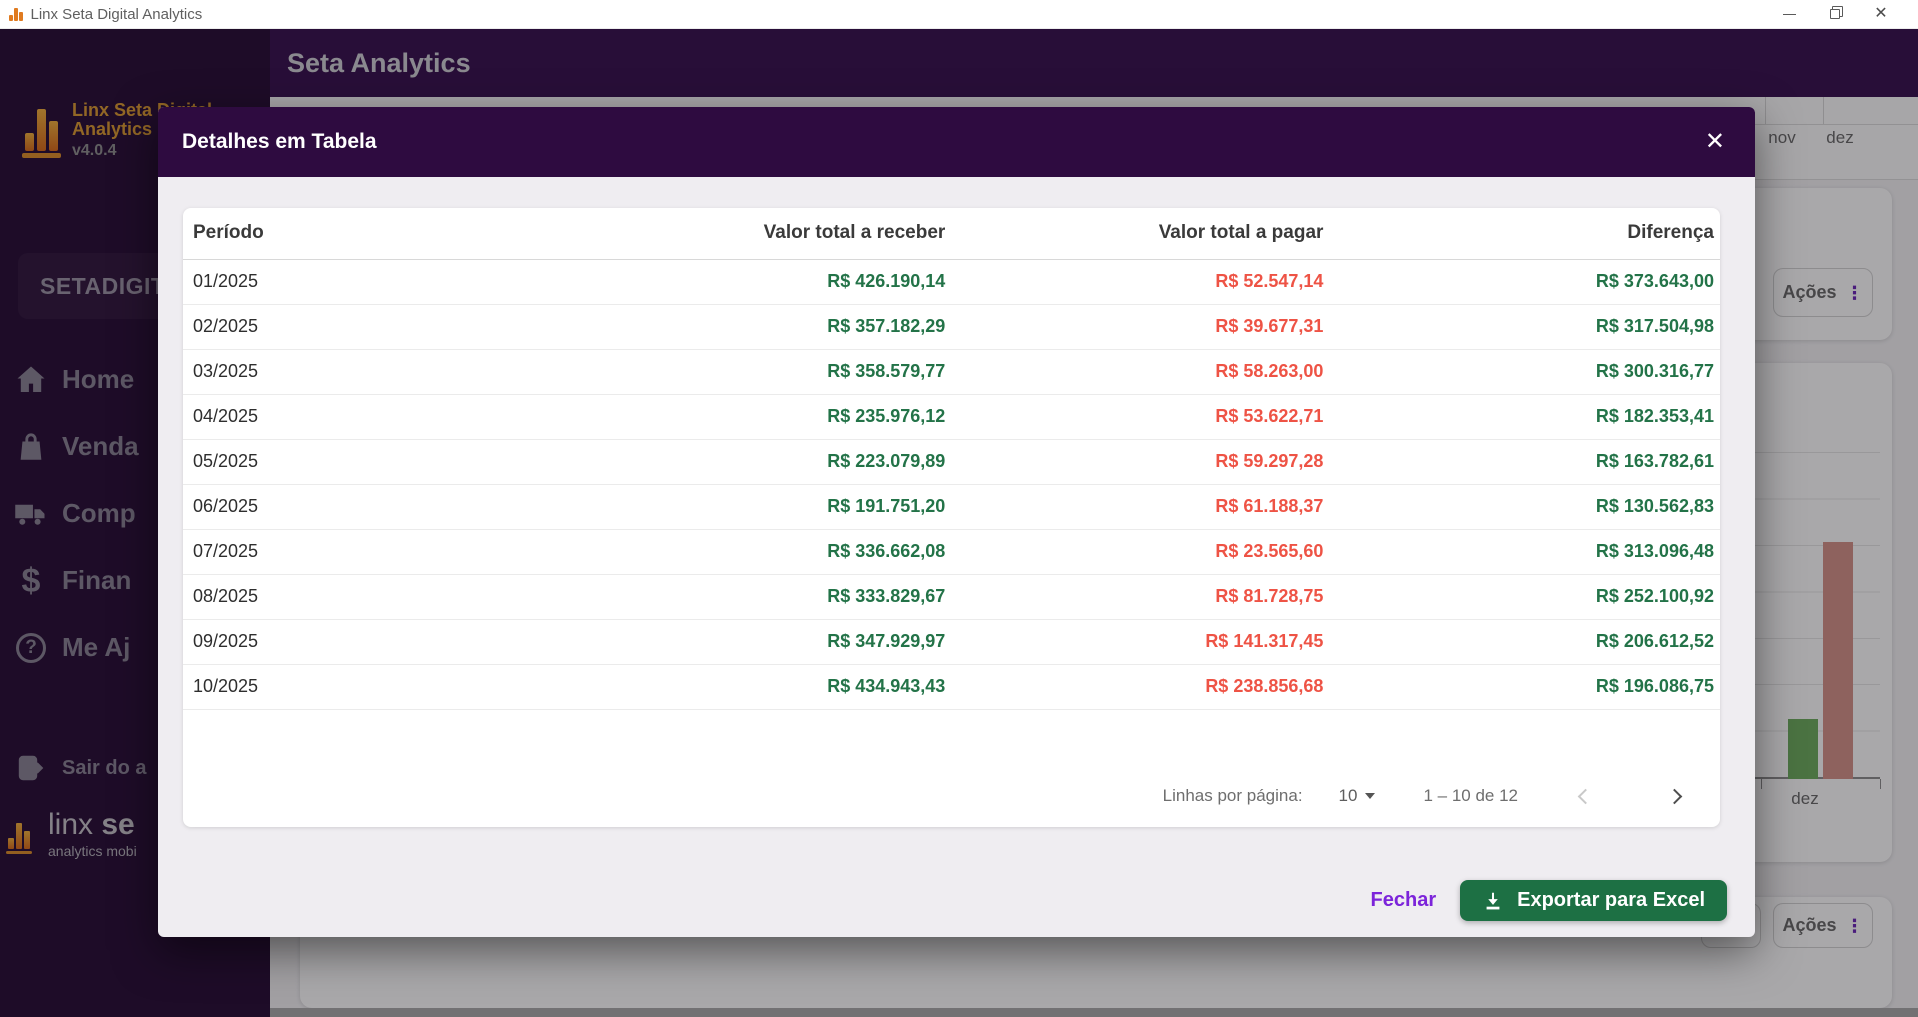  I want to click on cell-pagar: R$ 39.677,31, so click(1134, 327).